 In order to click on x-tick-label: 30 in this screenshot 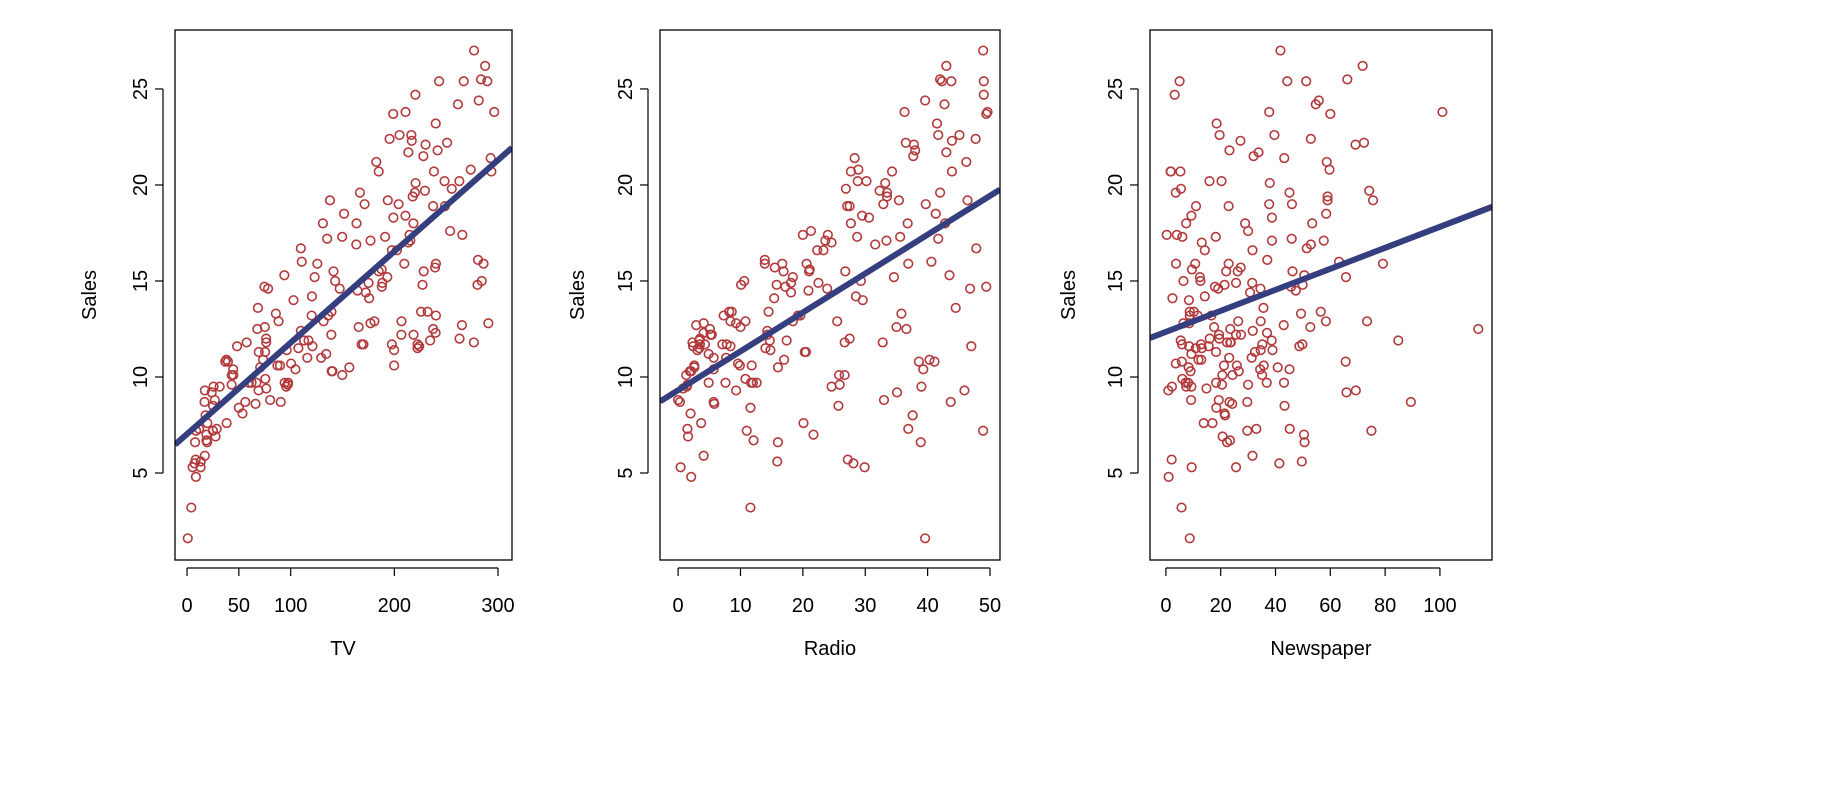, I will do `click(865, 606)`.